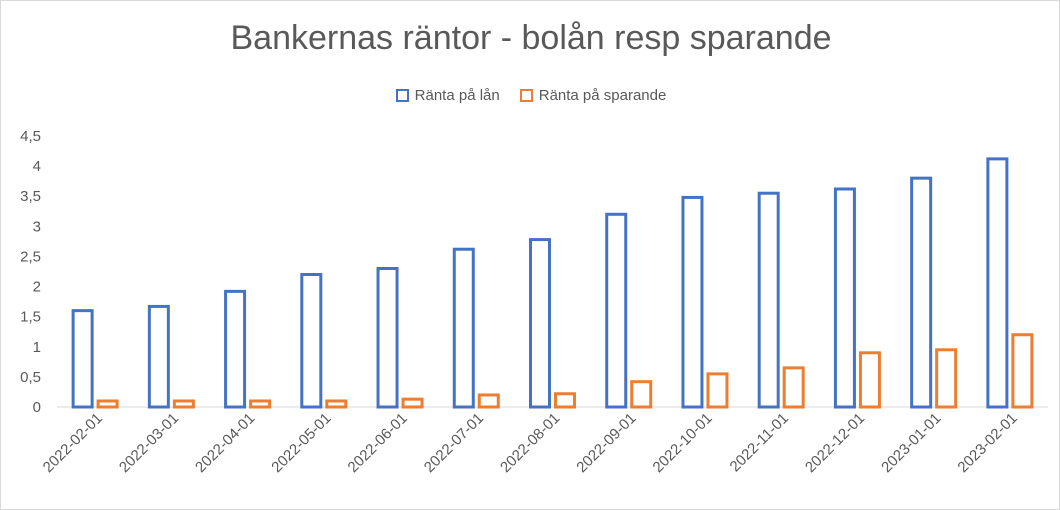  I want to click on y-tick-label: 1, so click(37, 347).